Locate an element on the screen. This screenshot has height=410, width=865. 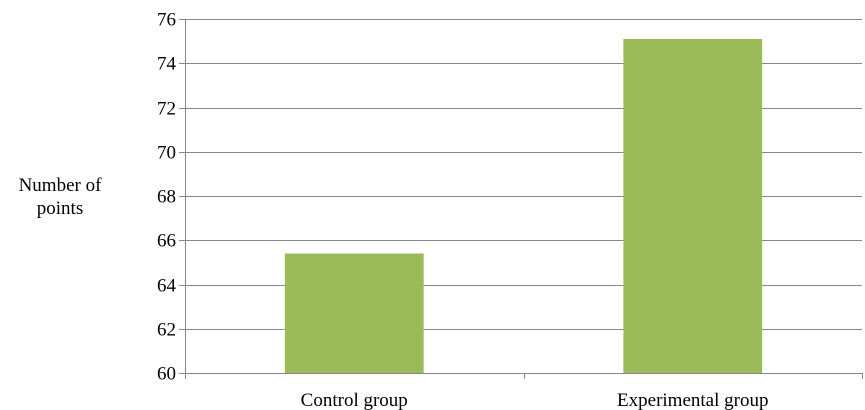
y-tick-label-60: 60 is located at coordinates (166, 374).